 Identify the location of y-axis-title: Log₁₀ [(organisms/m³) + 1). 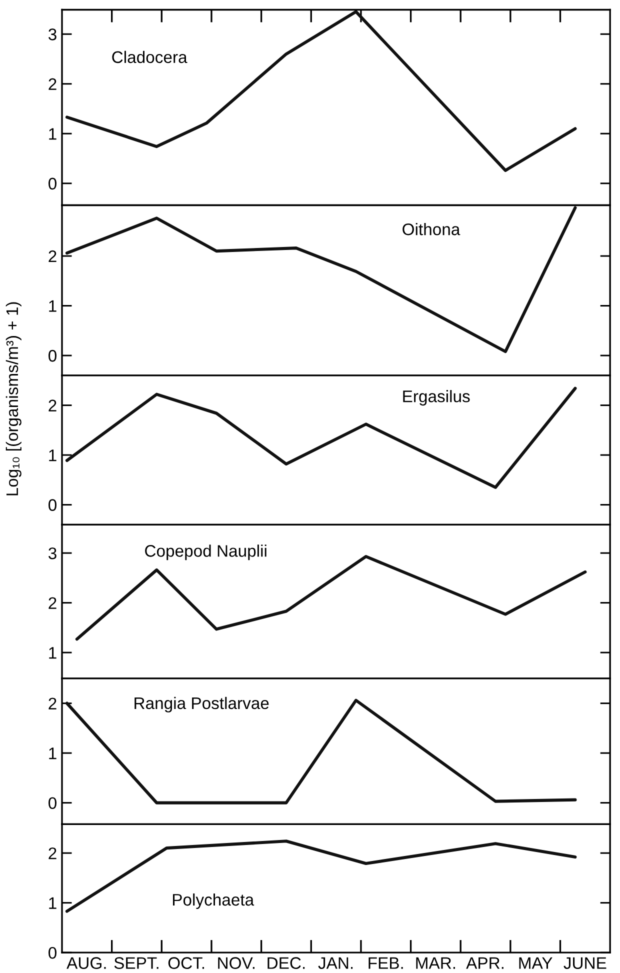
(14, 399).